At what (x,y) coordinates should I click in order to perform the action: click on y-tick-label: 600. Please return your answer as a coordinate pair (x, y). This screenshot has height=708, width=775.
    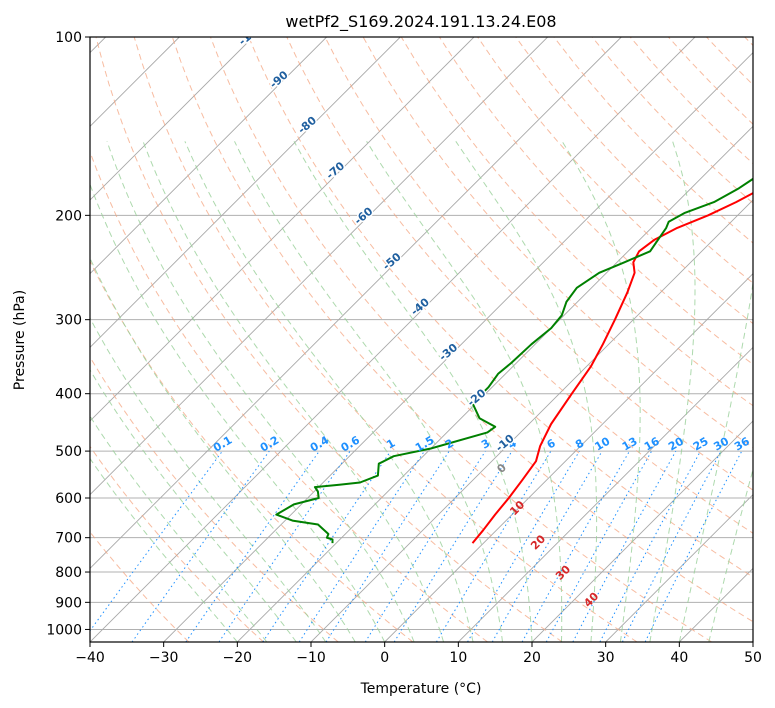
    Looking at the image, I should click on (68, 499).